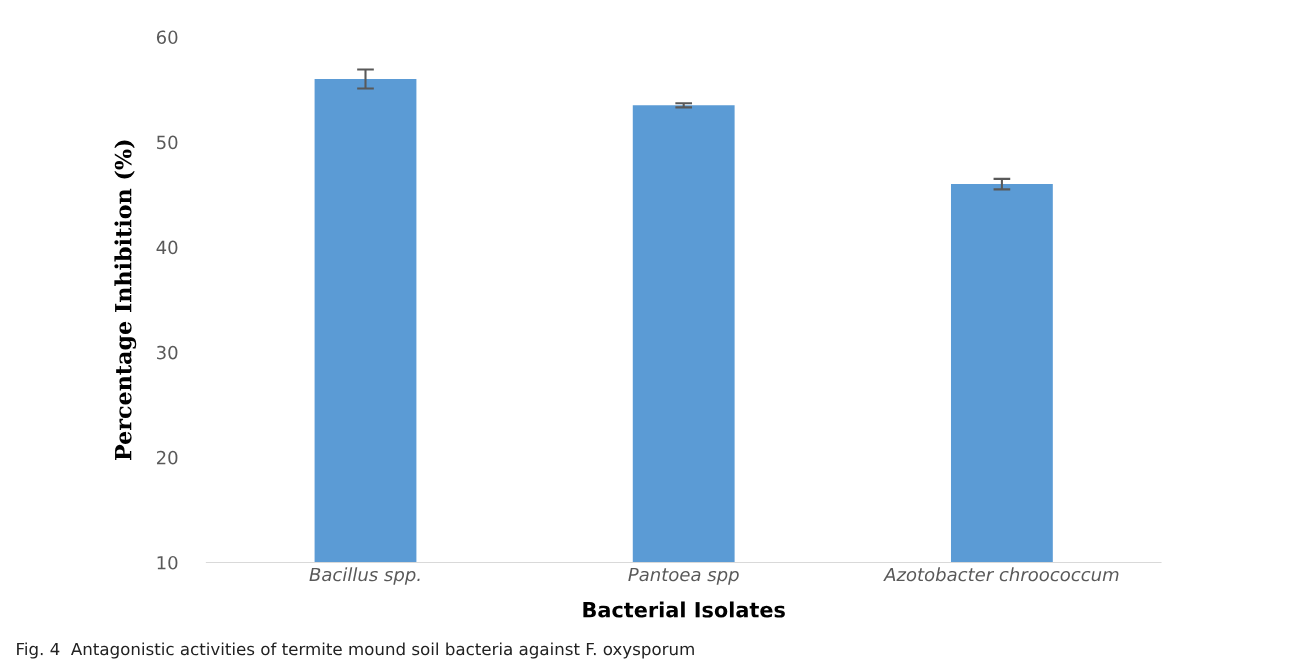  What do you see at coordinates (167, 37) in the screenshot?
I see `y-tick-label: 60` at bounding box center [167, 37].